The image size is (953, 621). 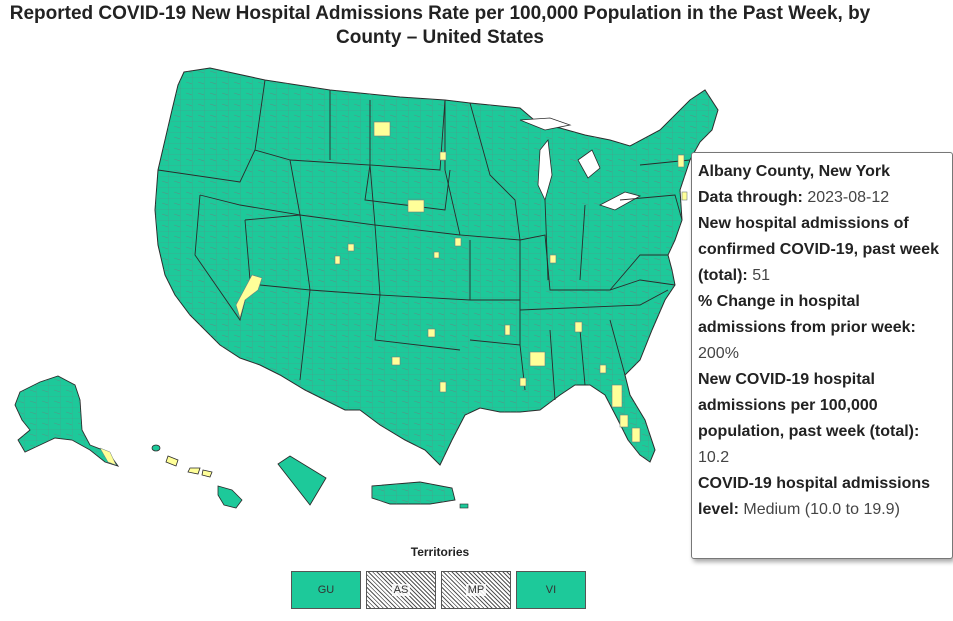 What do you see at coordinates (794, 171) in the screenshot?
I see `tooltip-county-name: Albany County, New York` at bounding box center [794, 171].